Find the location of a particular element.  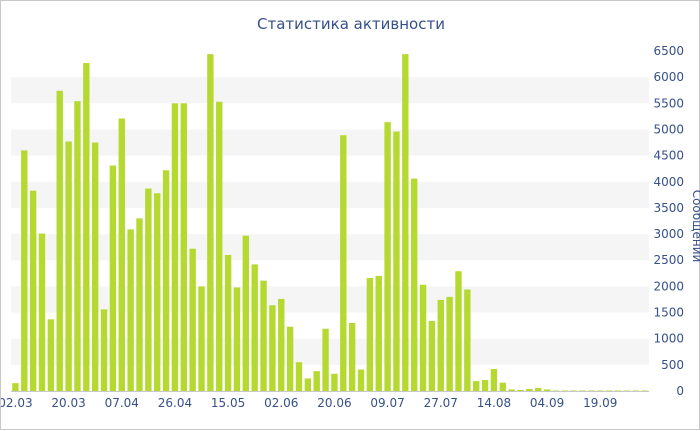

x-tick-label: 14.08 is located at coordinates (494, 403).